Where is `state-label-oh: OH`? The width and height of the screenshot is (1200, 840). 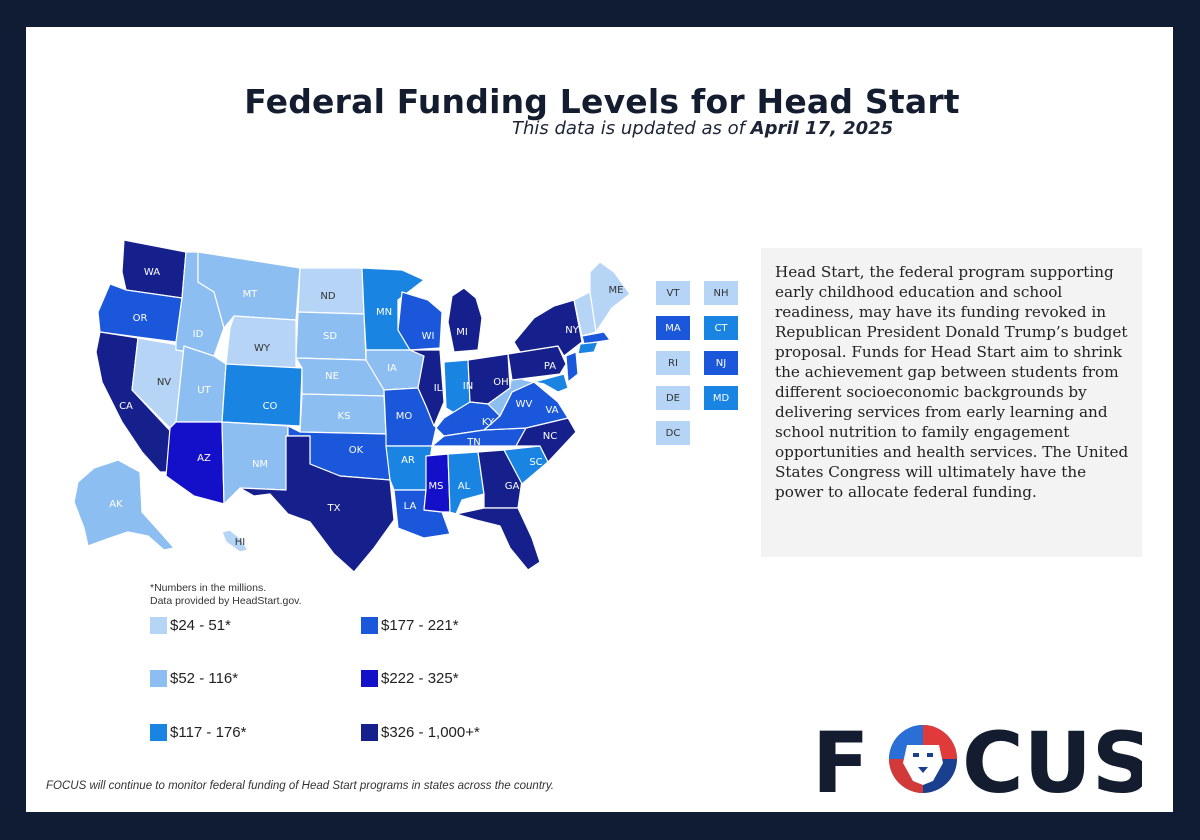
state-label-oh: OH is located at coordinates (500, 382).